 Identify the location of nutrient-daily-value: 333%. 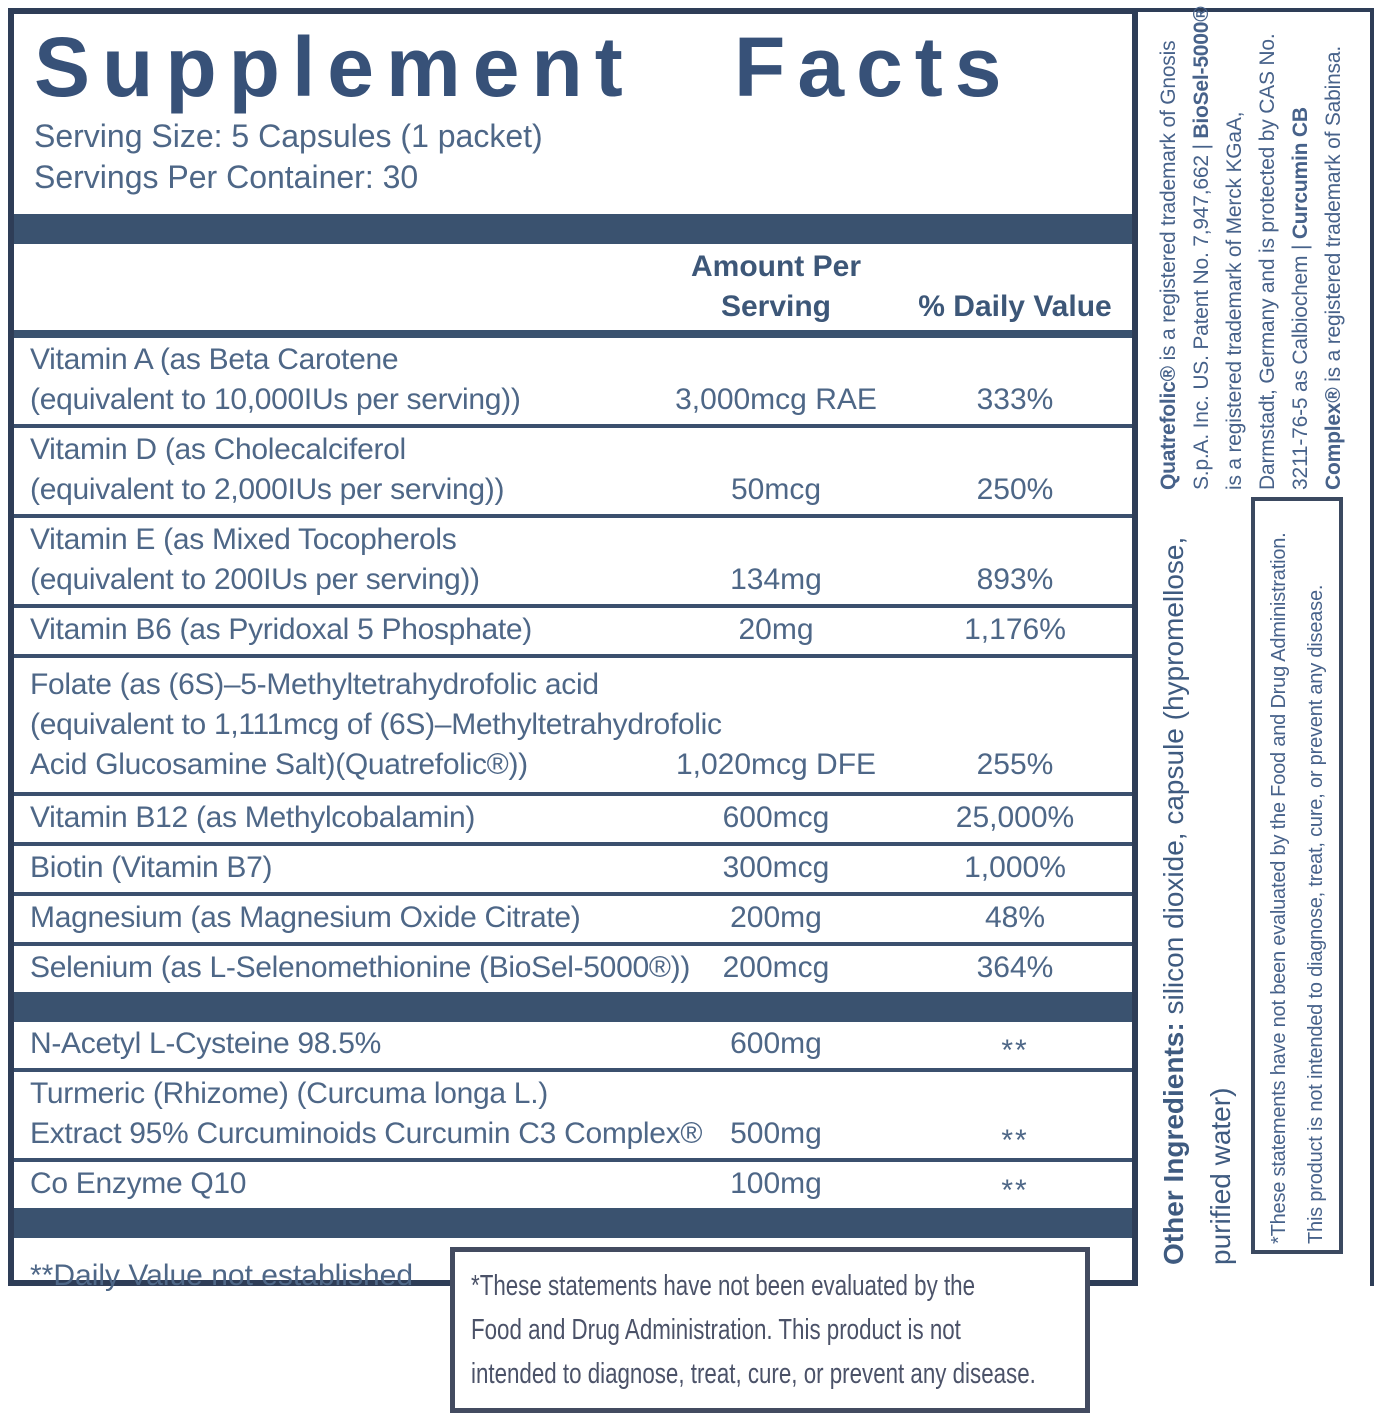
(1015, 399).